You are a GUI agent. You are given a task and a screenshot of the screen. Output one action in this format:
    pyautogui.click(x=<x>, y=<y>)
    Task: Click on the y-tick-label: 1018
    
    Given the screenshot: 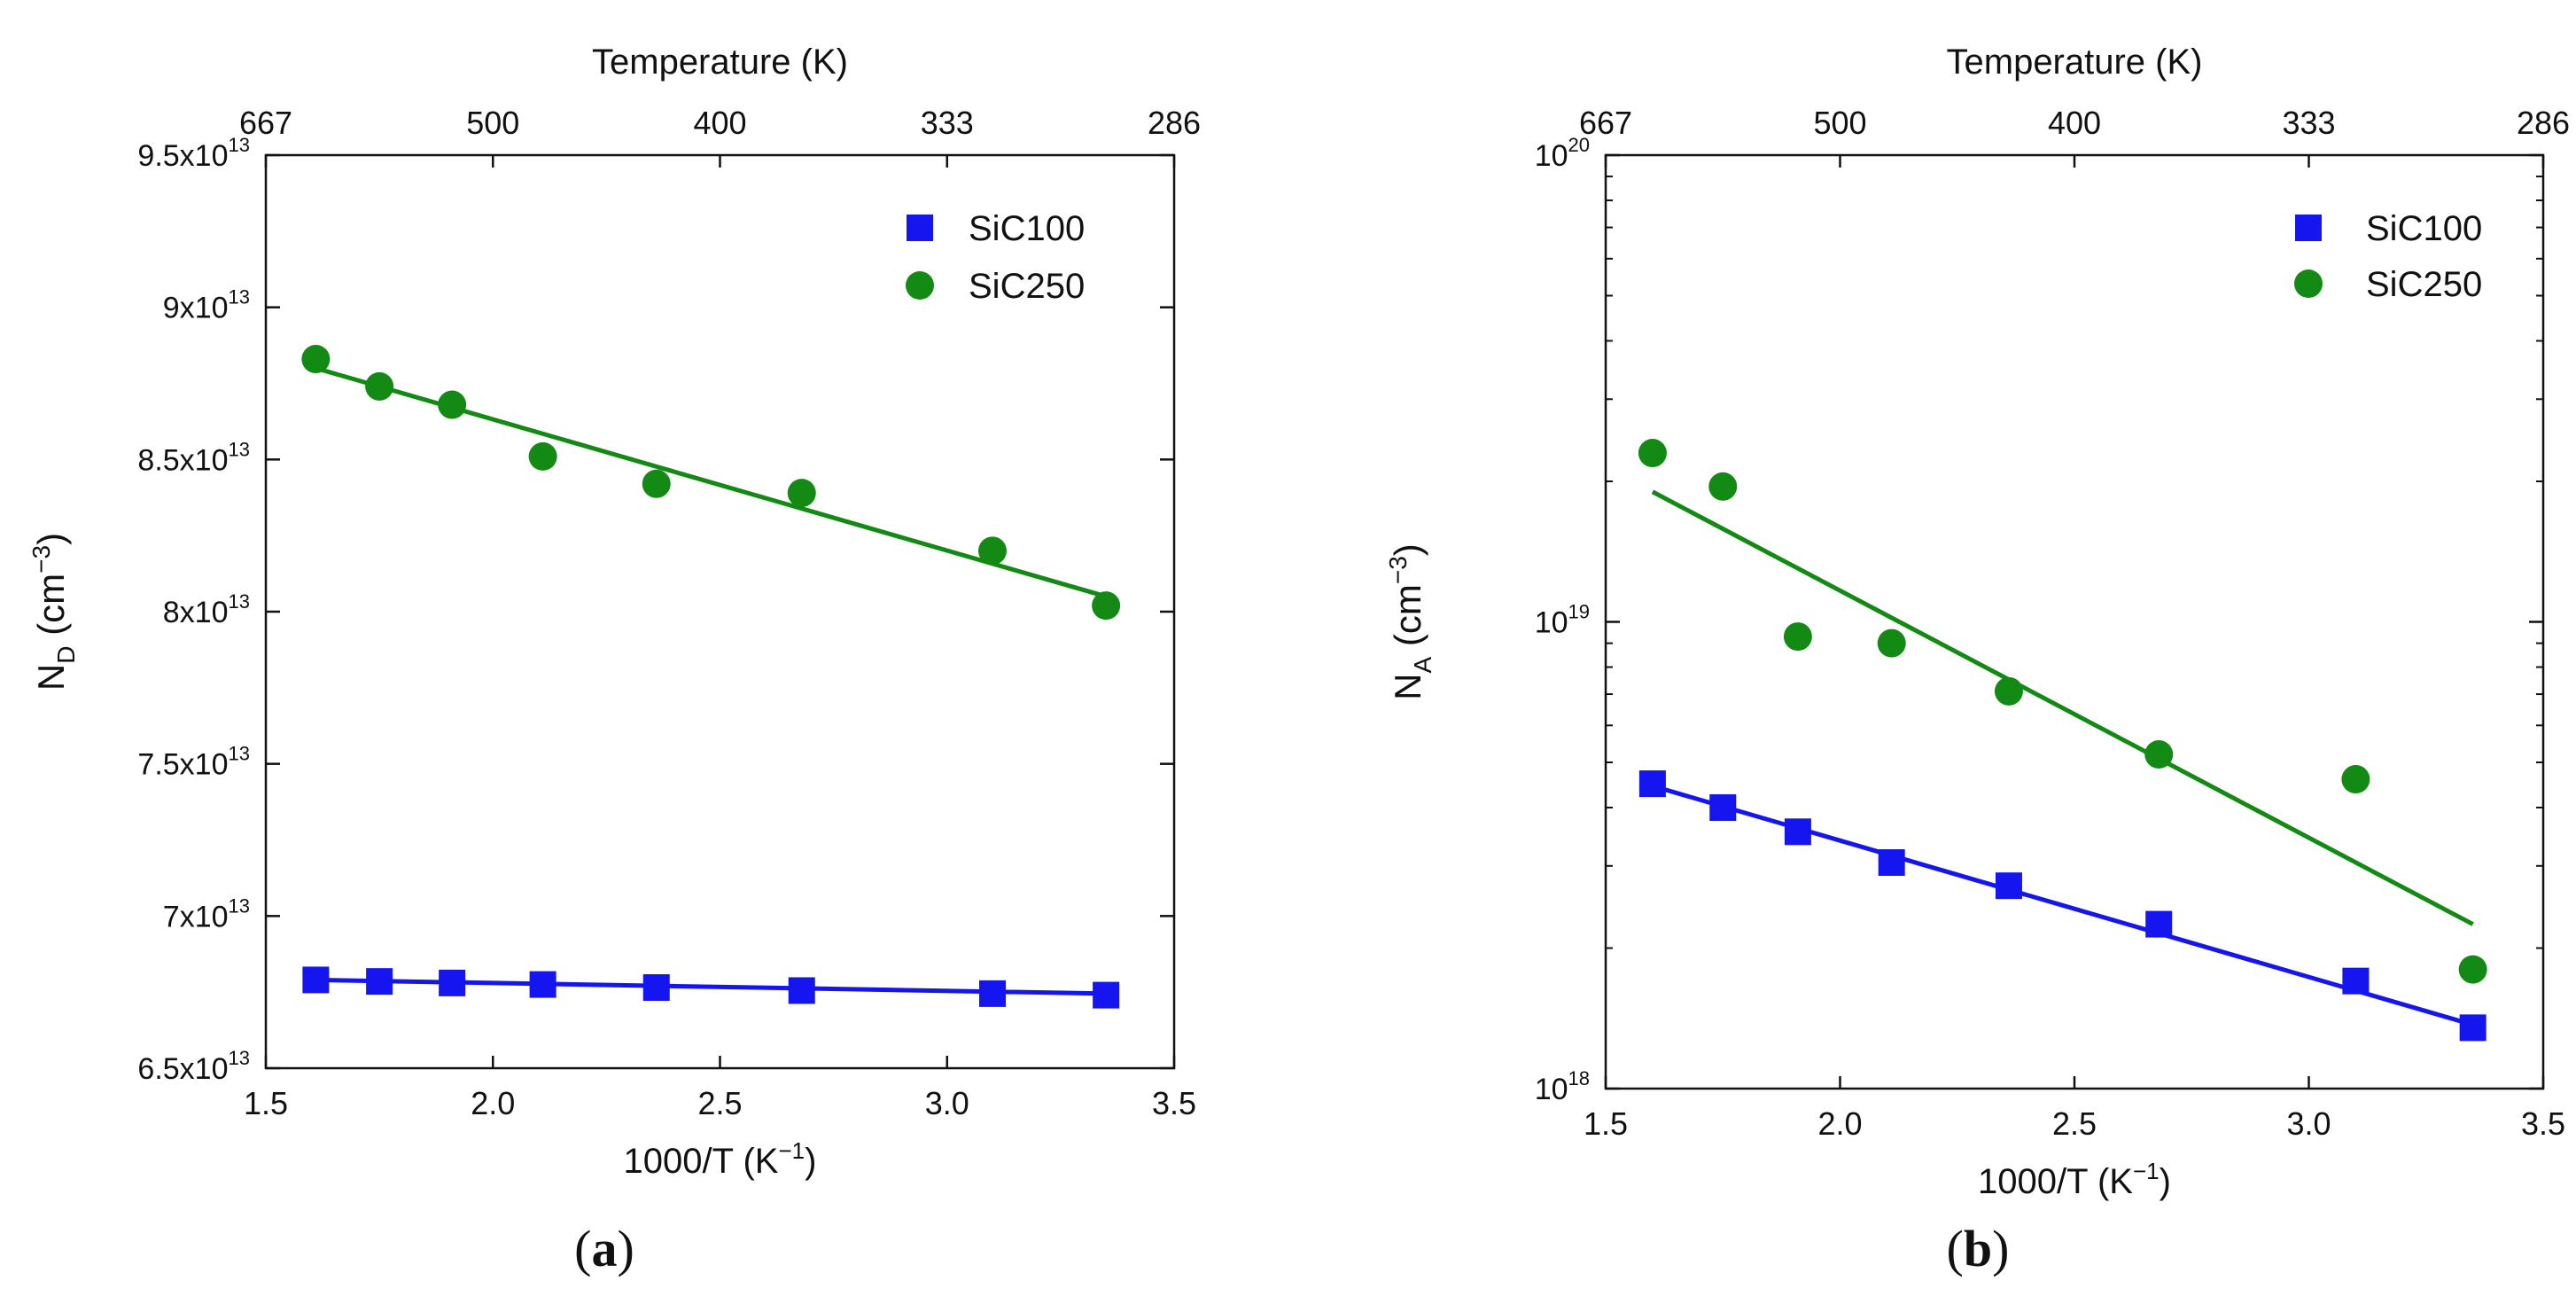 What is the action you would take?
    pyautogui.click(x=1562, y=1086)
    